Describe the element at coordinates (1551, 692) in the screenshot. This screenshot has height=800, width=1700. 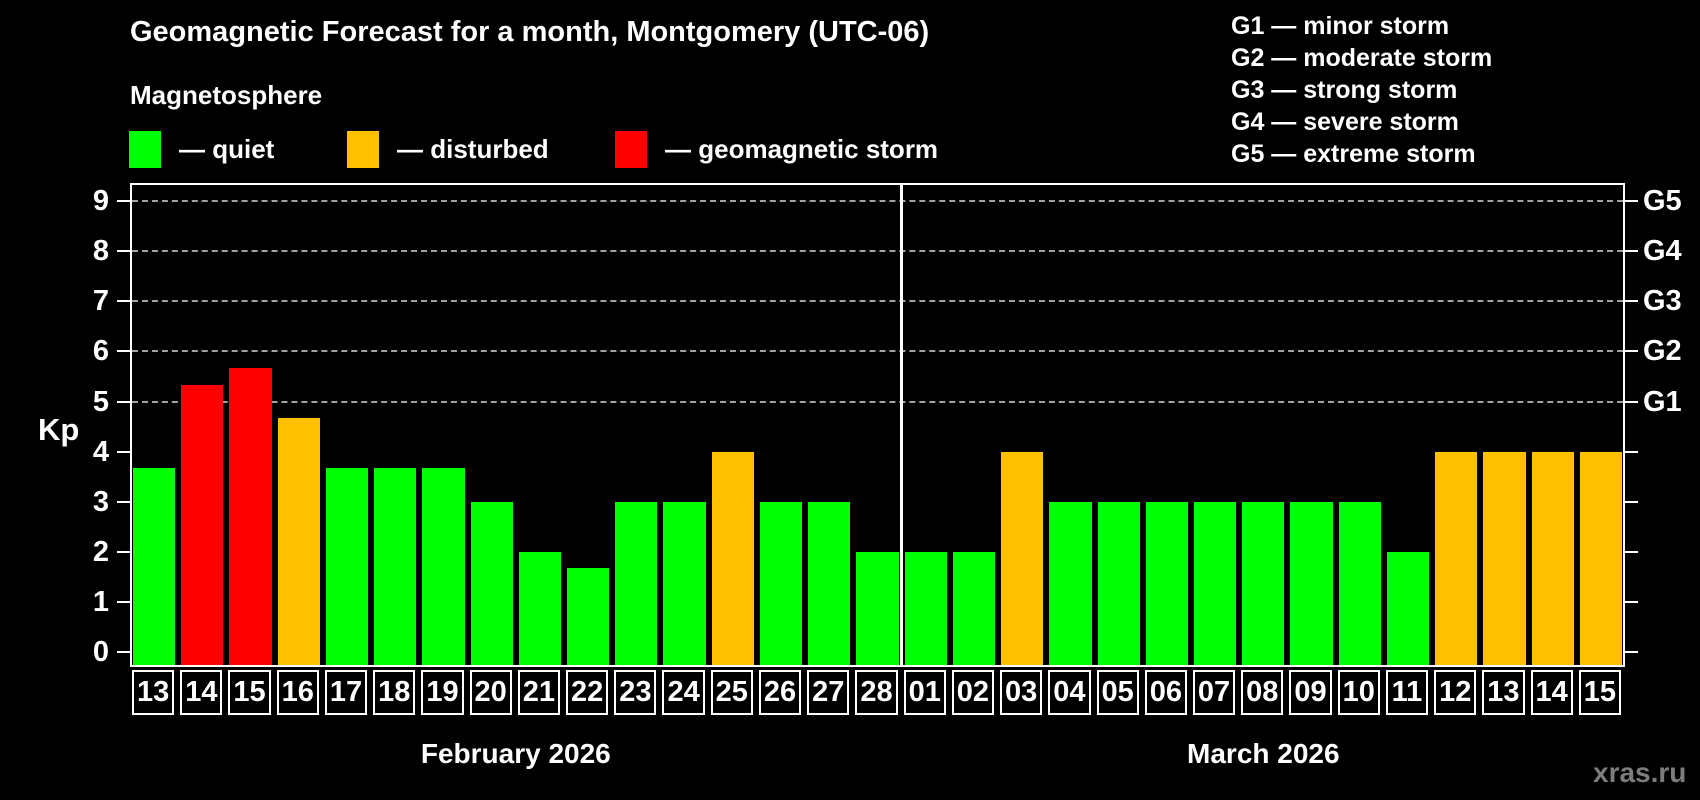
I see `date-label-march-14: 14` at that location.